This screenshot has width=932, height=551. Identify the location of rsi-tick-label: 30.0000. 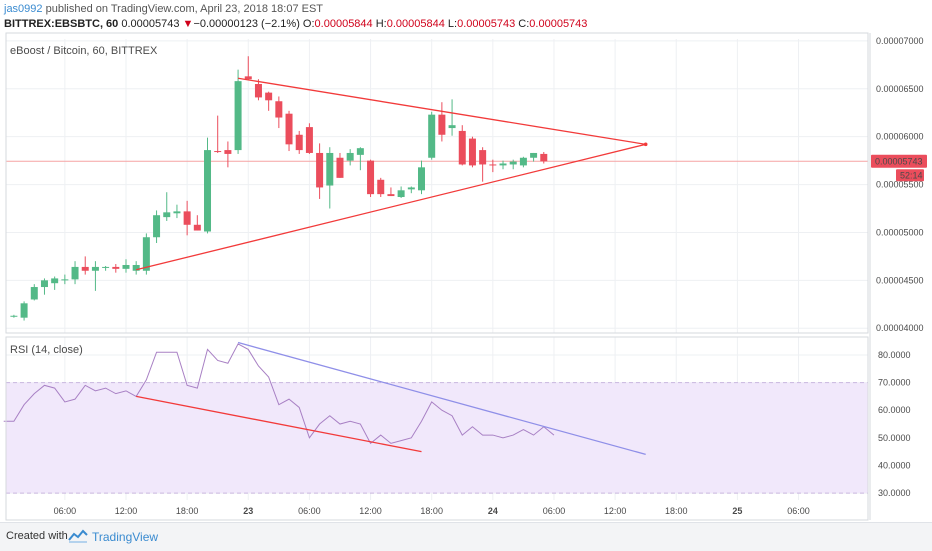
(894, 493).